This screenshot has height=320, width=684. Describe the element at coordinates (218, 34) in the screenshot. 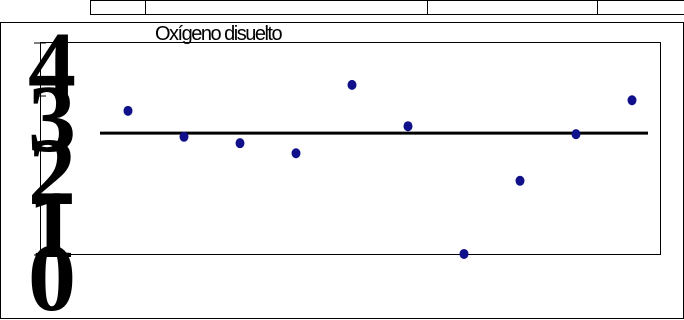

I see `chart-title: Oxígeno disuelto` at that location.